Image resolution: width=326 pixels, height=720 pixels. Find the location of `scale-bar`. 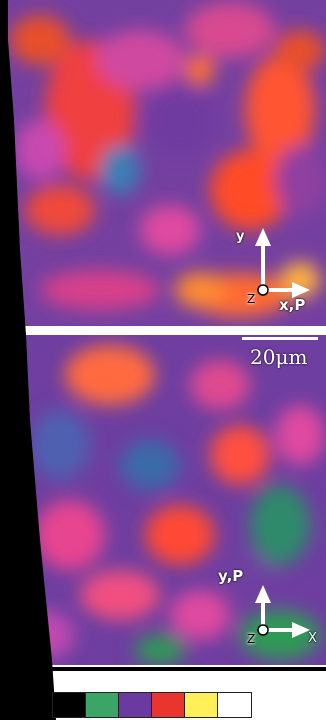

scale-bar is located at coordinates (280, 338).